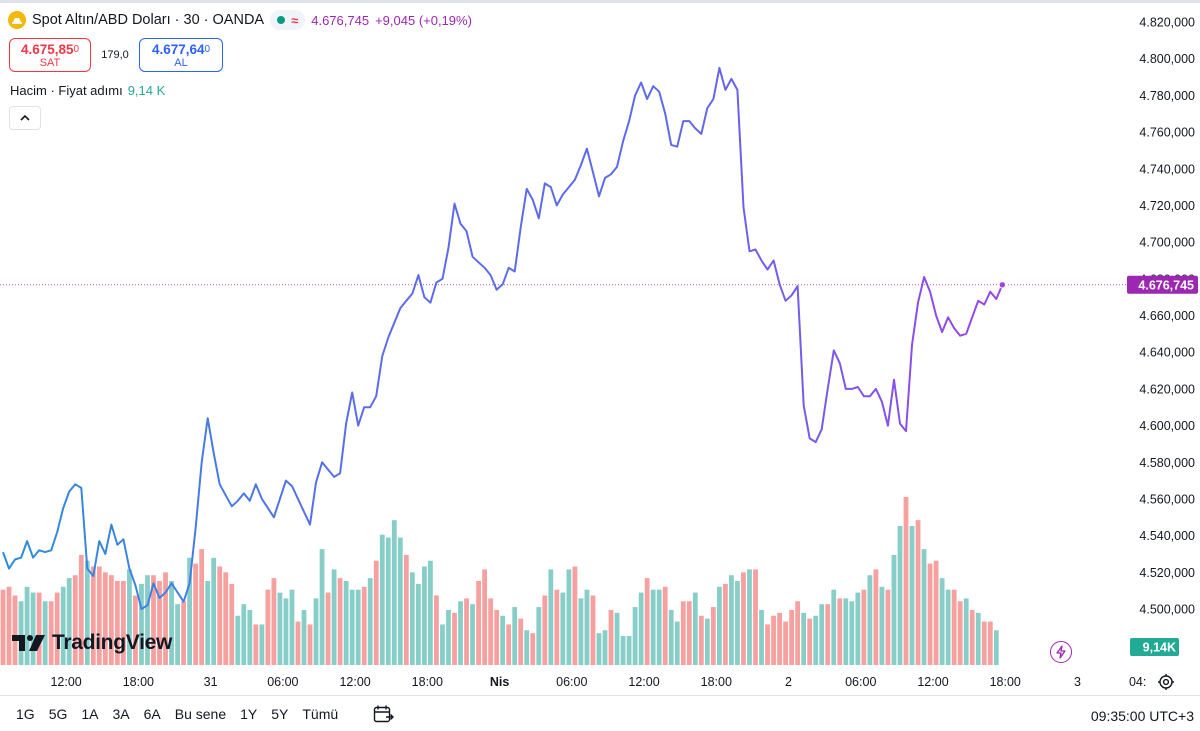 This screenshot has width=1200, height=731. I want to click on y-tick-label: 4.520,000, so click(1167, 573).